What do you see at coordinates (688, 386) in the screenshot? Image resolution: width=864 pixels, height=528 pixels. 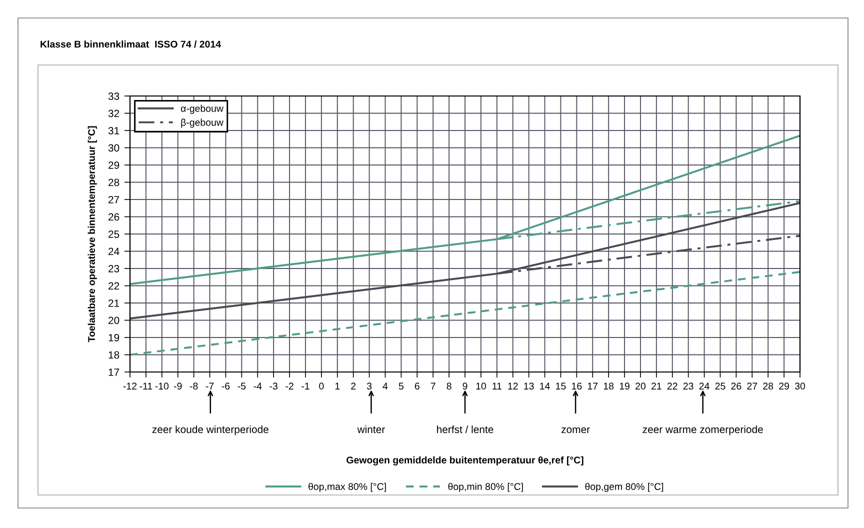 I see `x-tick-label: 23` at bounding box center [688, 386].